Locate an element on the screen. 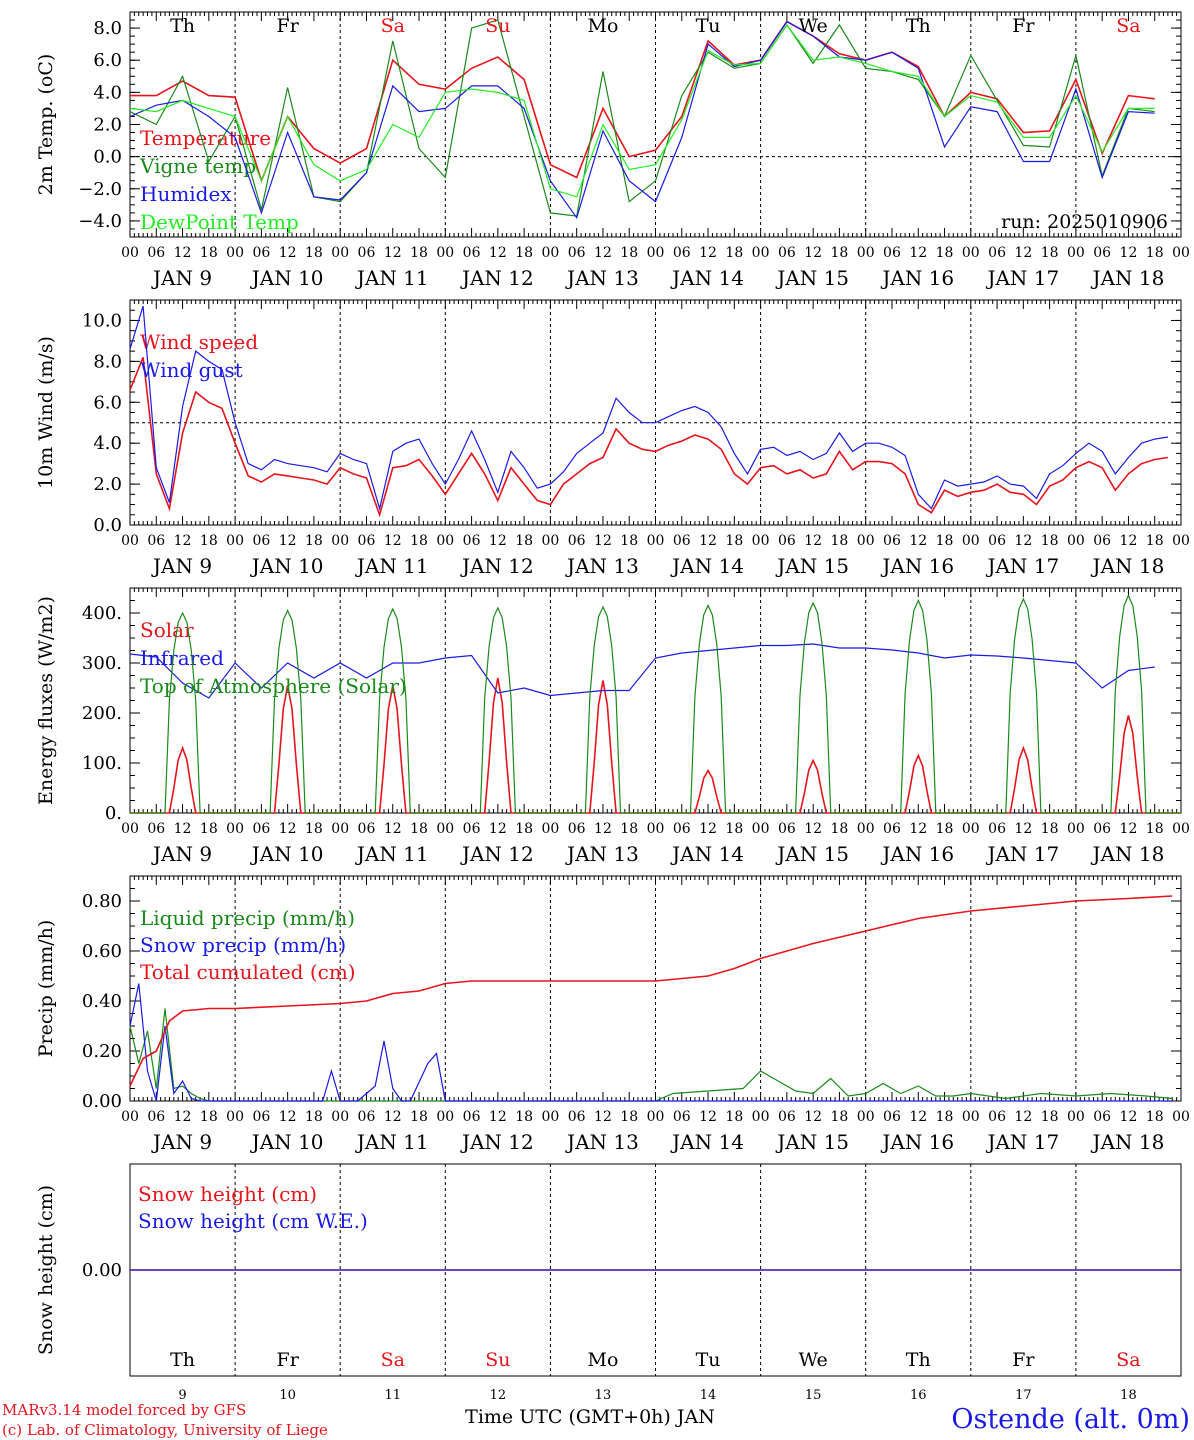 This screenshot has width=1194, height=1440. date-label: JAN 17 is located at coordinates (1022, 566).